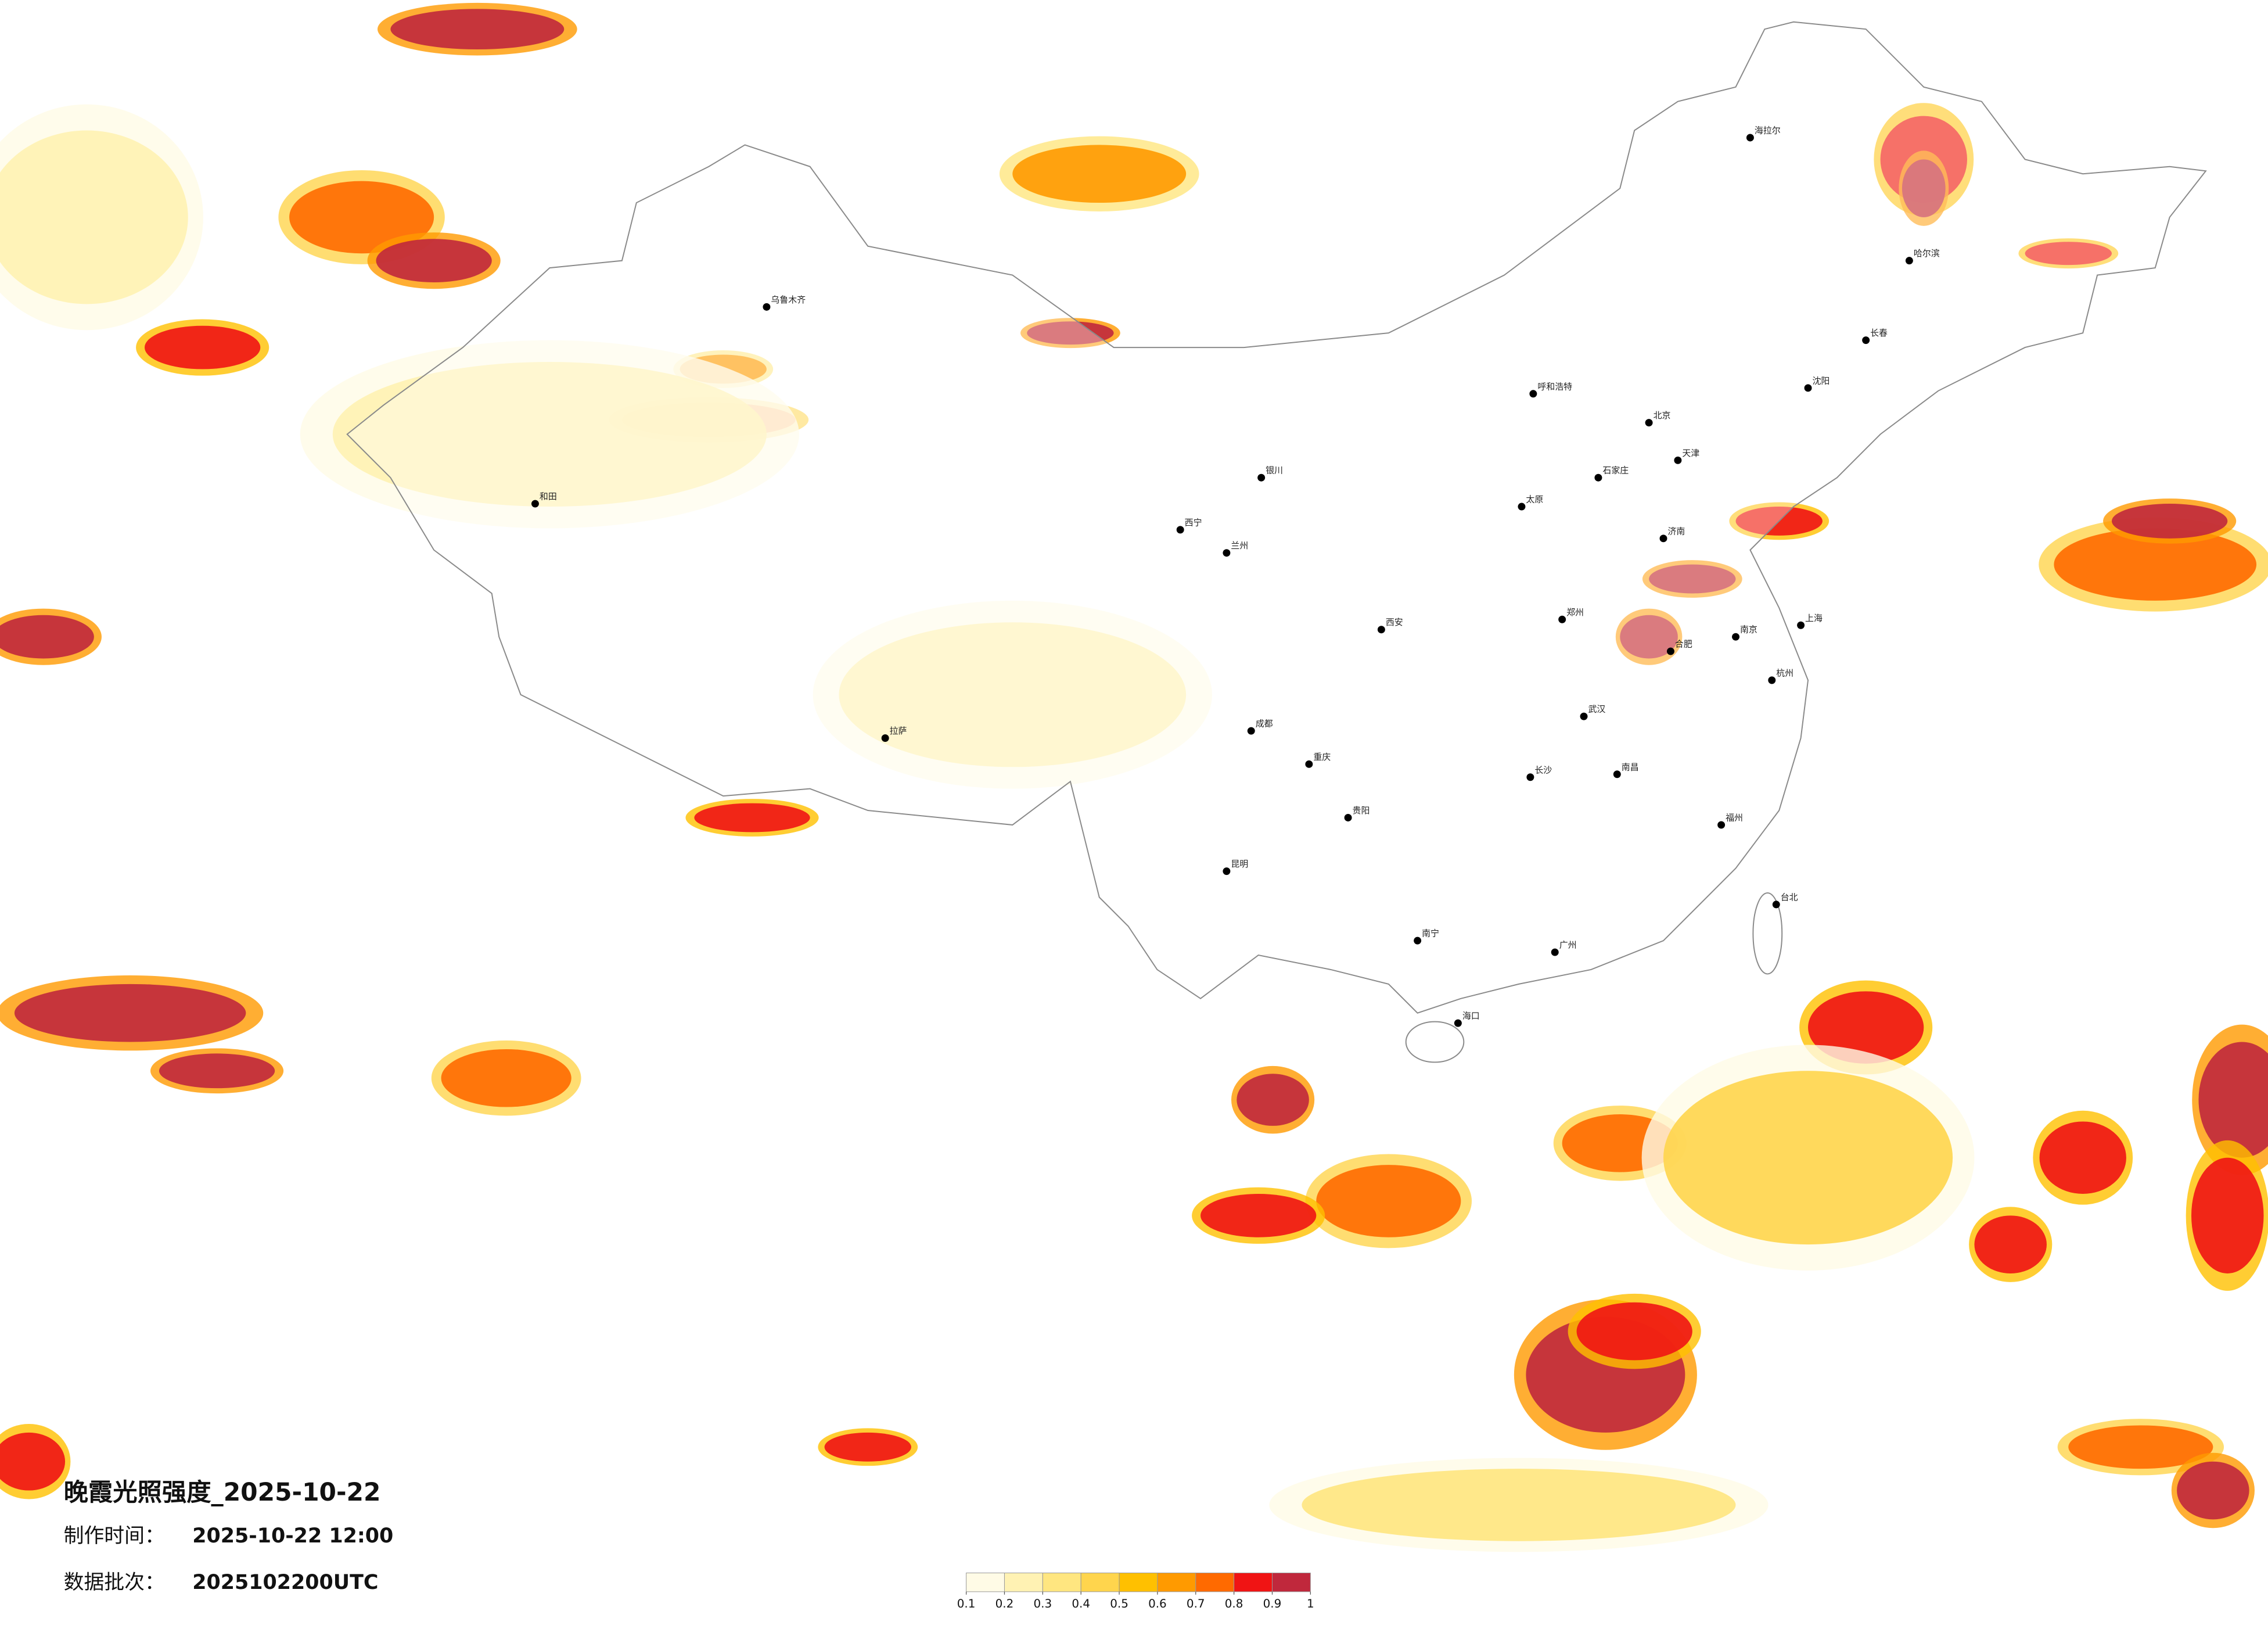 Image resolution: width=2268 pixels, height=1629 pixels. I want to click on city-label: 广州, so click(1568, 945).